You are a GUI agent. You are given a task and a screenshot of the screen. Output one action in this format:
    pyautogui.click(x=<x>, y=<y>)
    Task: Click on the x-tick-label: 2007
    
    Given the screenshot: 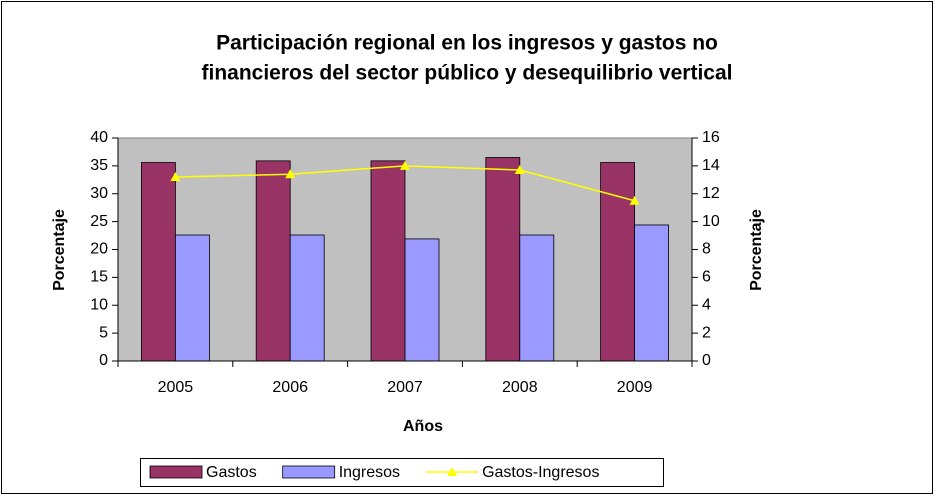 What is the action you would take?
    pyautogui.click(x=405, y=387)
    